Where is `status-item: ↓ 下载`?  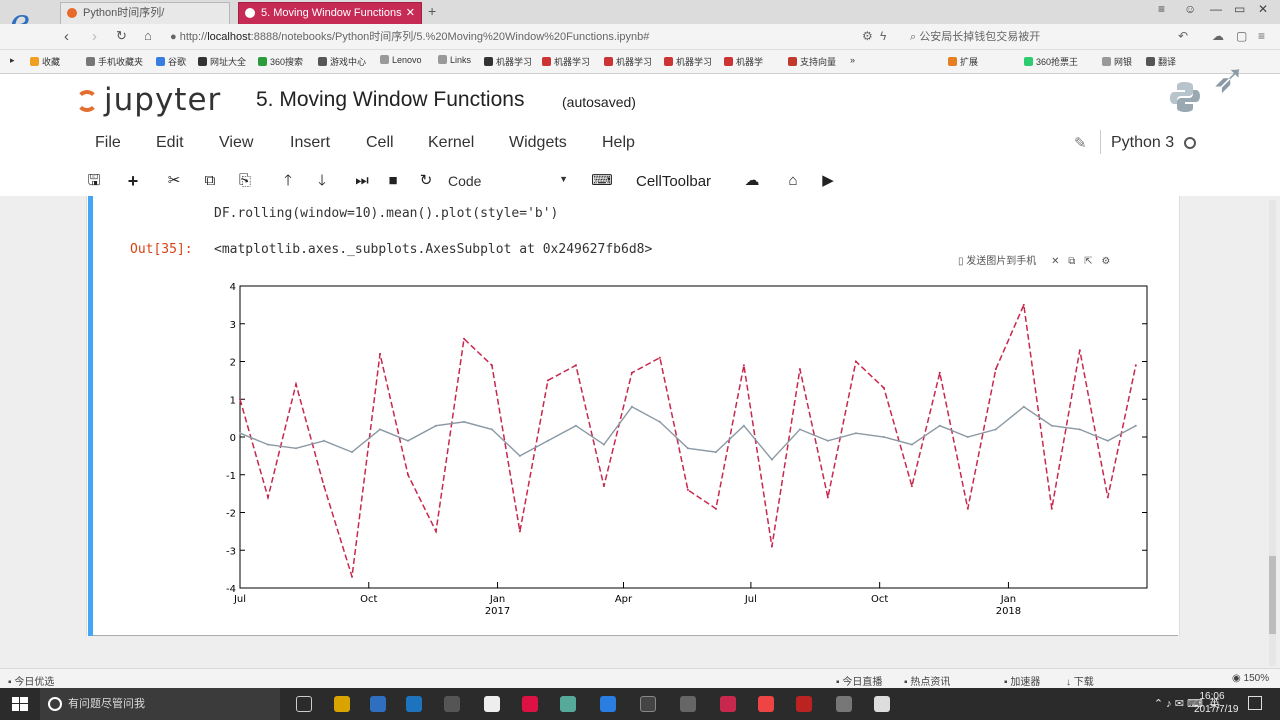 status-item: ↓ 下载 is located at coordinates (1080, 682).